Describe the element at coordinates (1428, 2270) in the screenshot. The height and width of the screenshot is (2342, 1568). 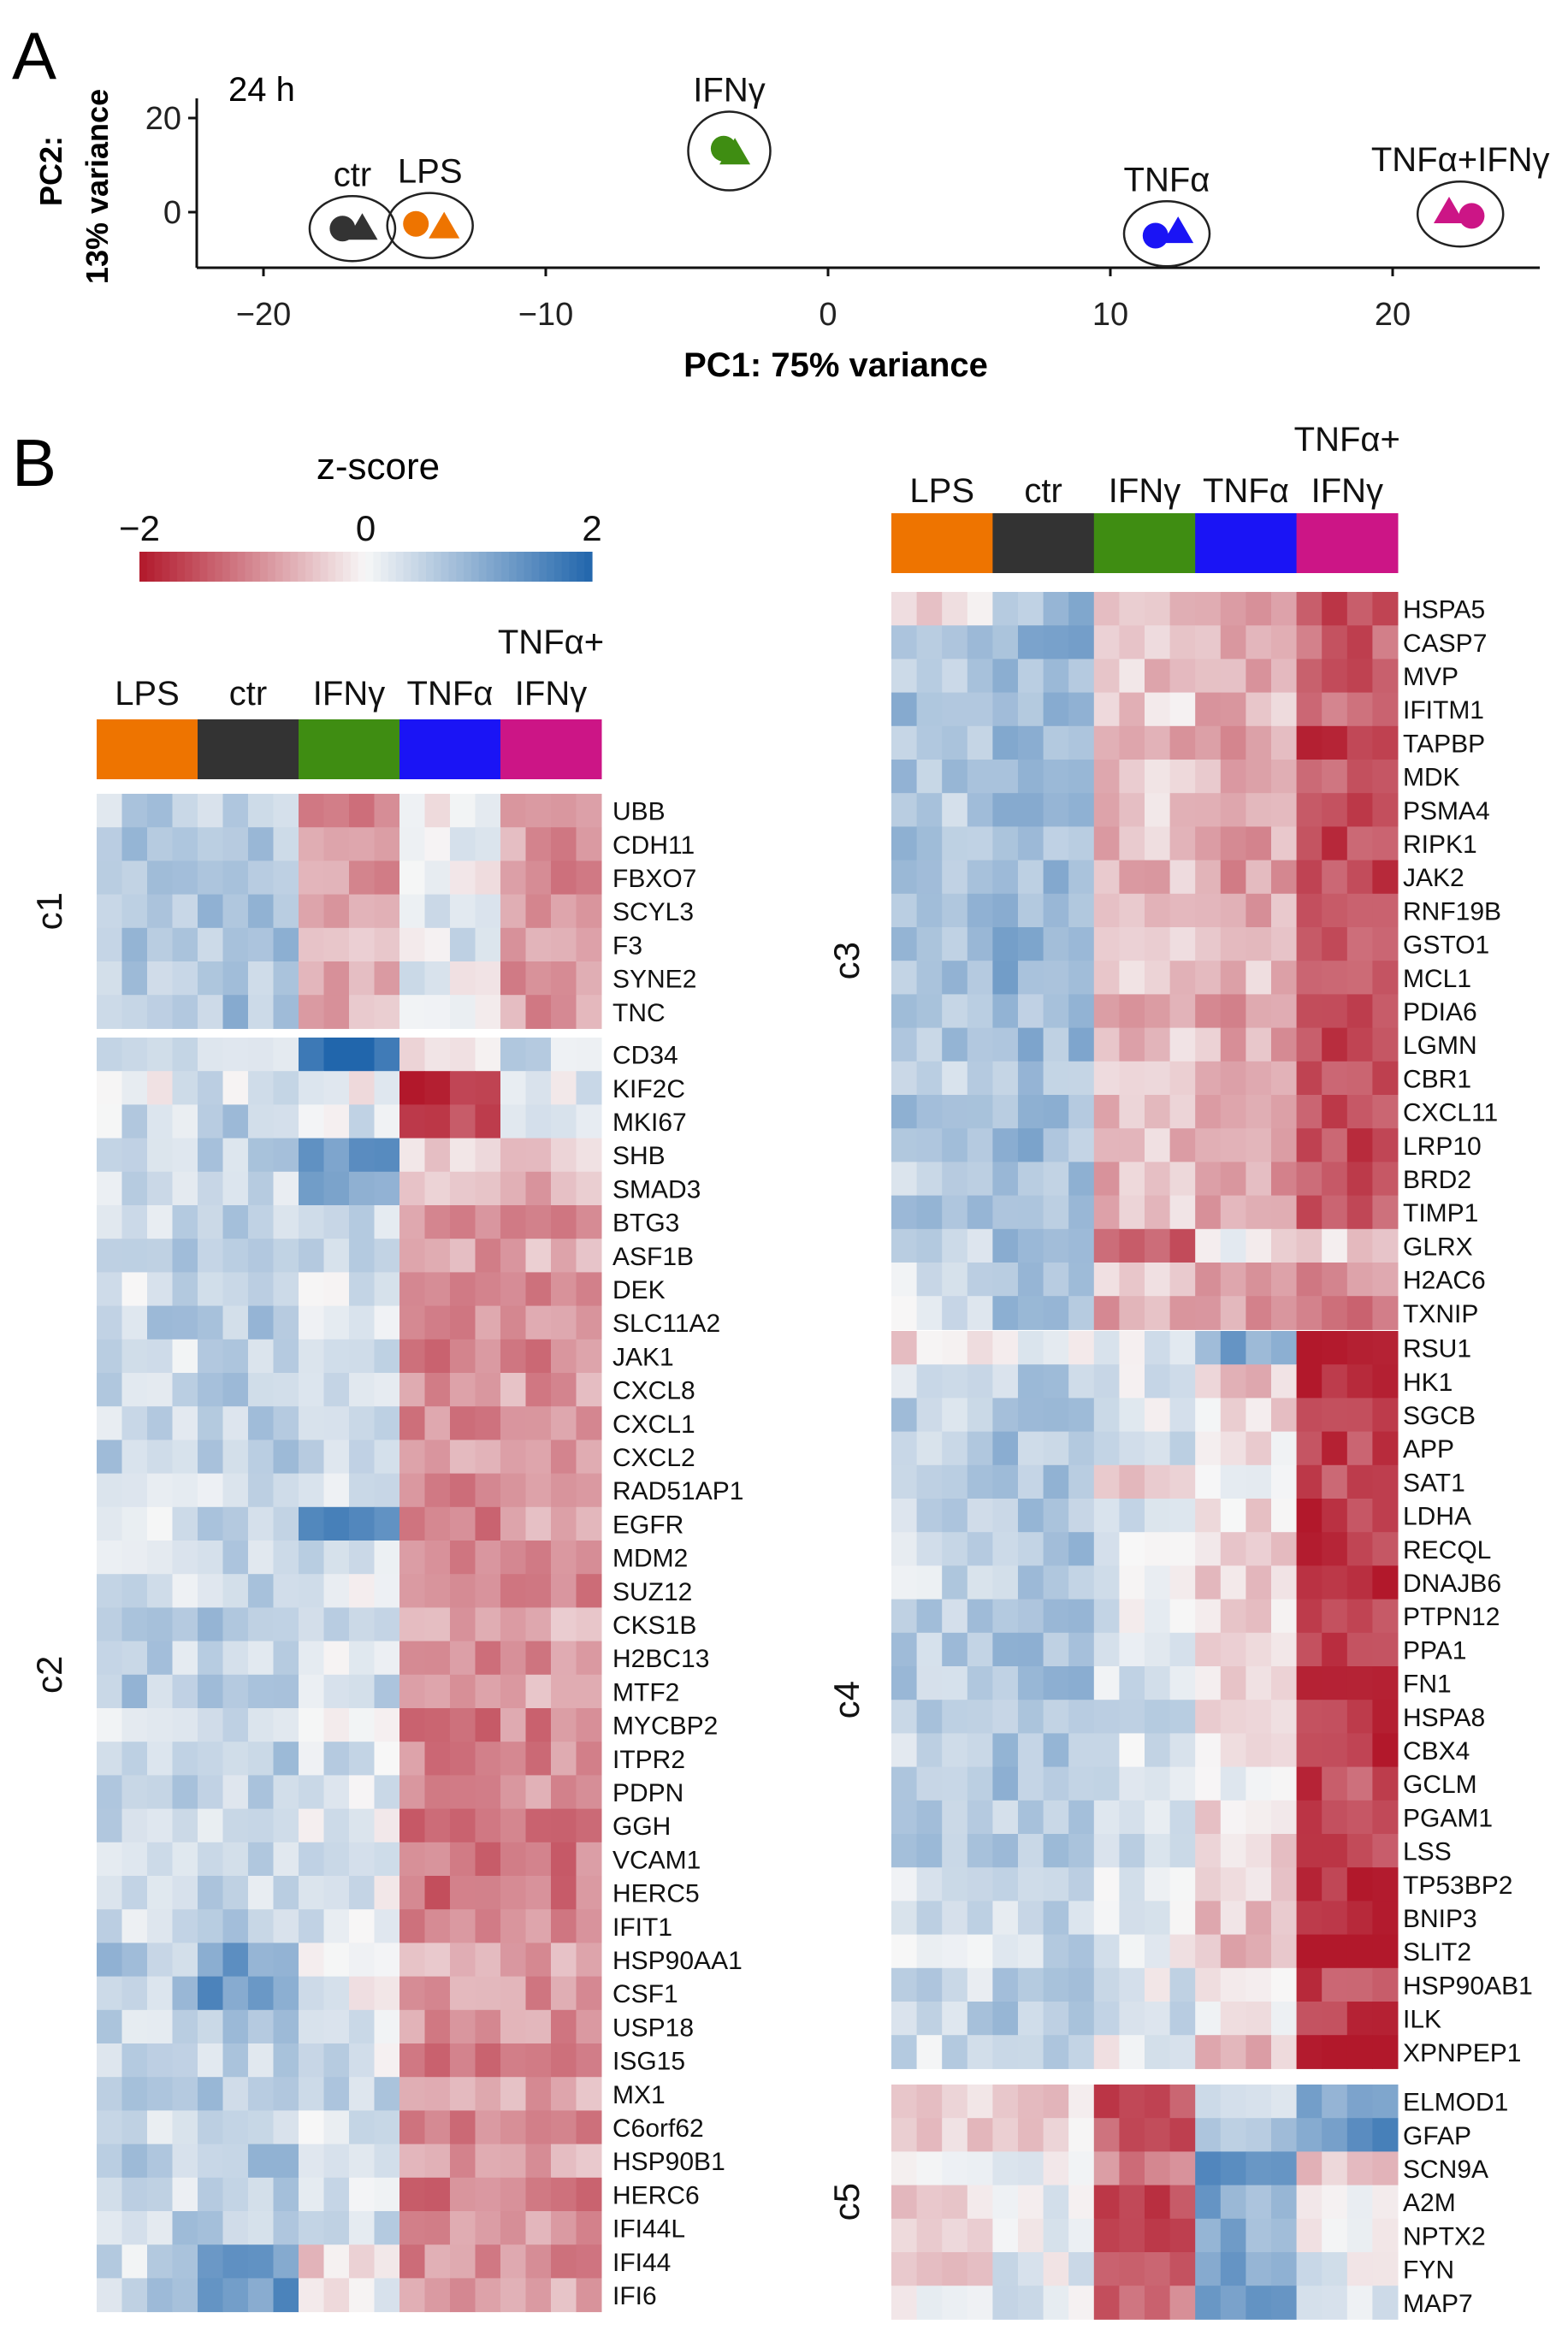
I see `gene-label: FYN` at that location.